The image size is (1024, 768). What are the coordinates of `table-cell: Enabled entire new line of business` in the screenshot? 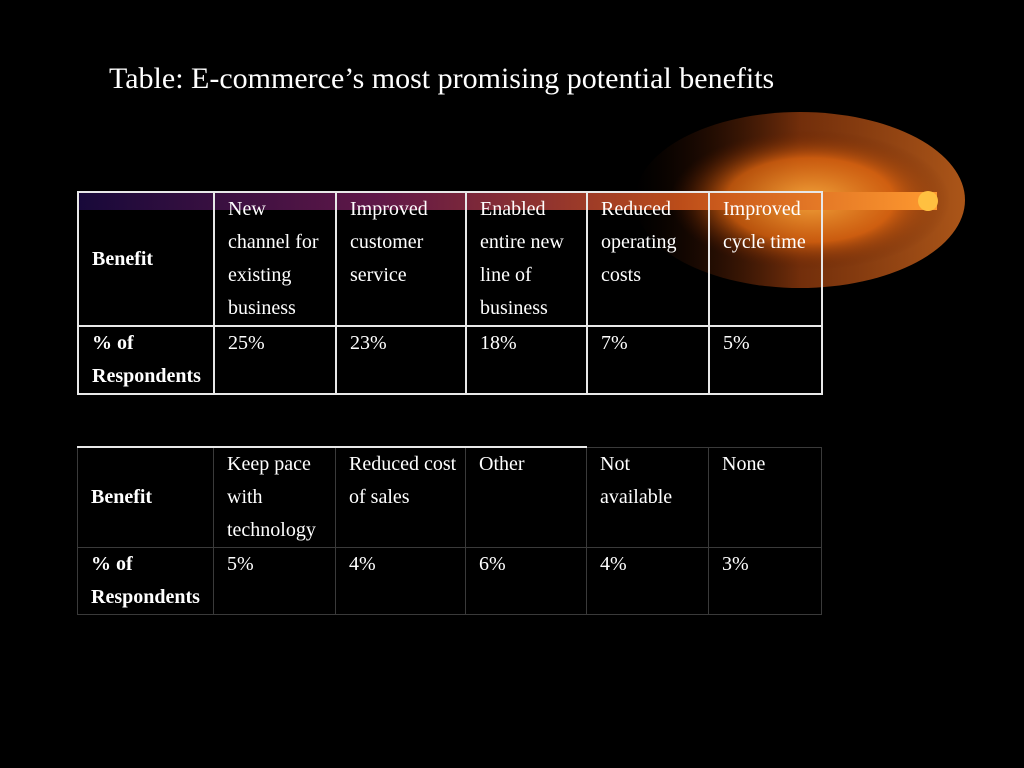 It's located at (526, 259).